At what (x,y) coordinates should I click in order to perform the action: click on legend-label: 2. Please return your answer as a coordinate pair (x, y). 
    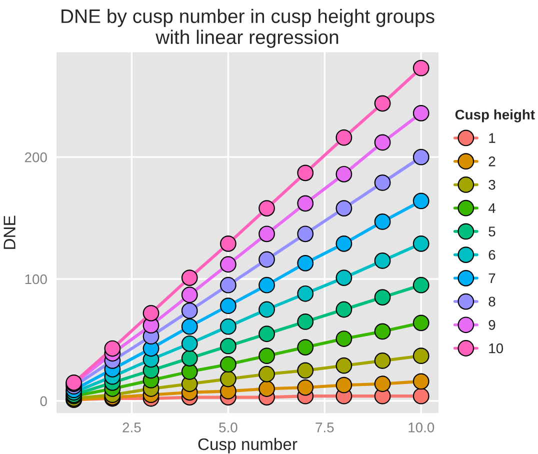
    Looking at the image, I should click on (492, 161).